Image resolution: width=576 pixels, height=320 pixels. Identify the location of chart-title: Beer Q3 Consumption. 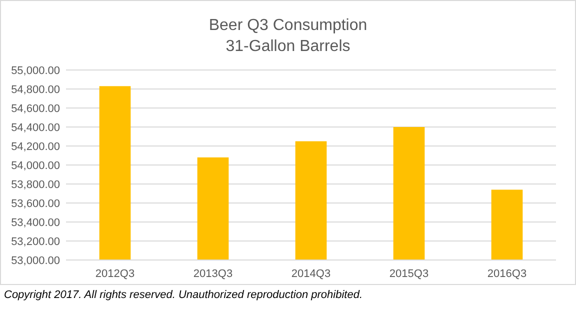
(288, 25).